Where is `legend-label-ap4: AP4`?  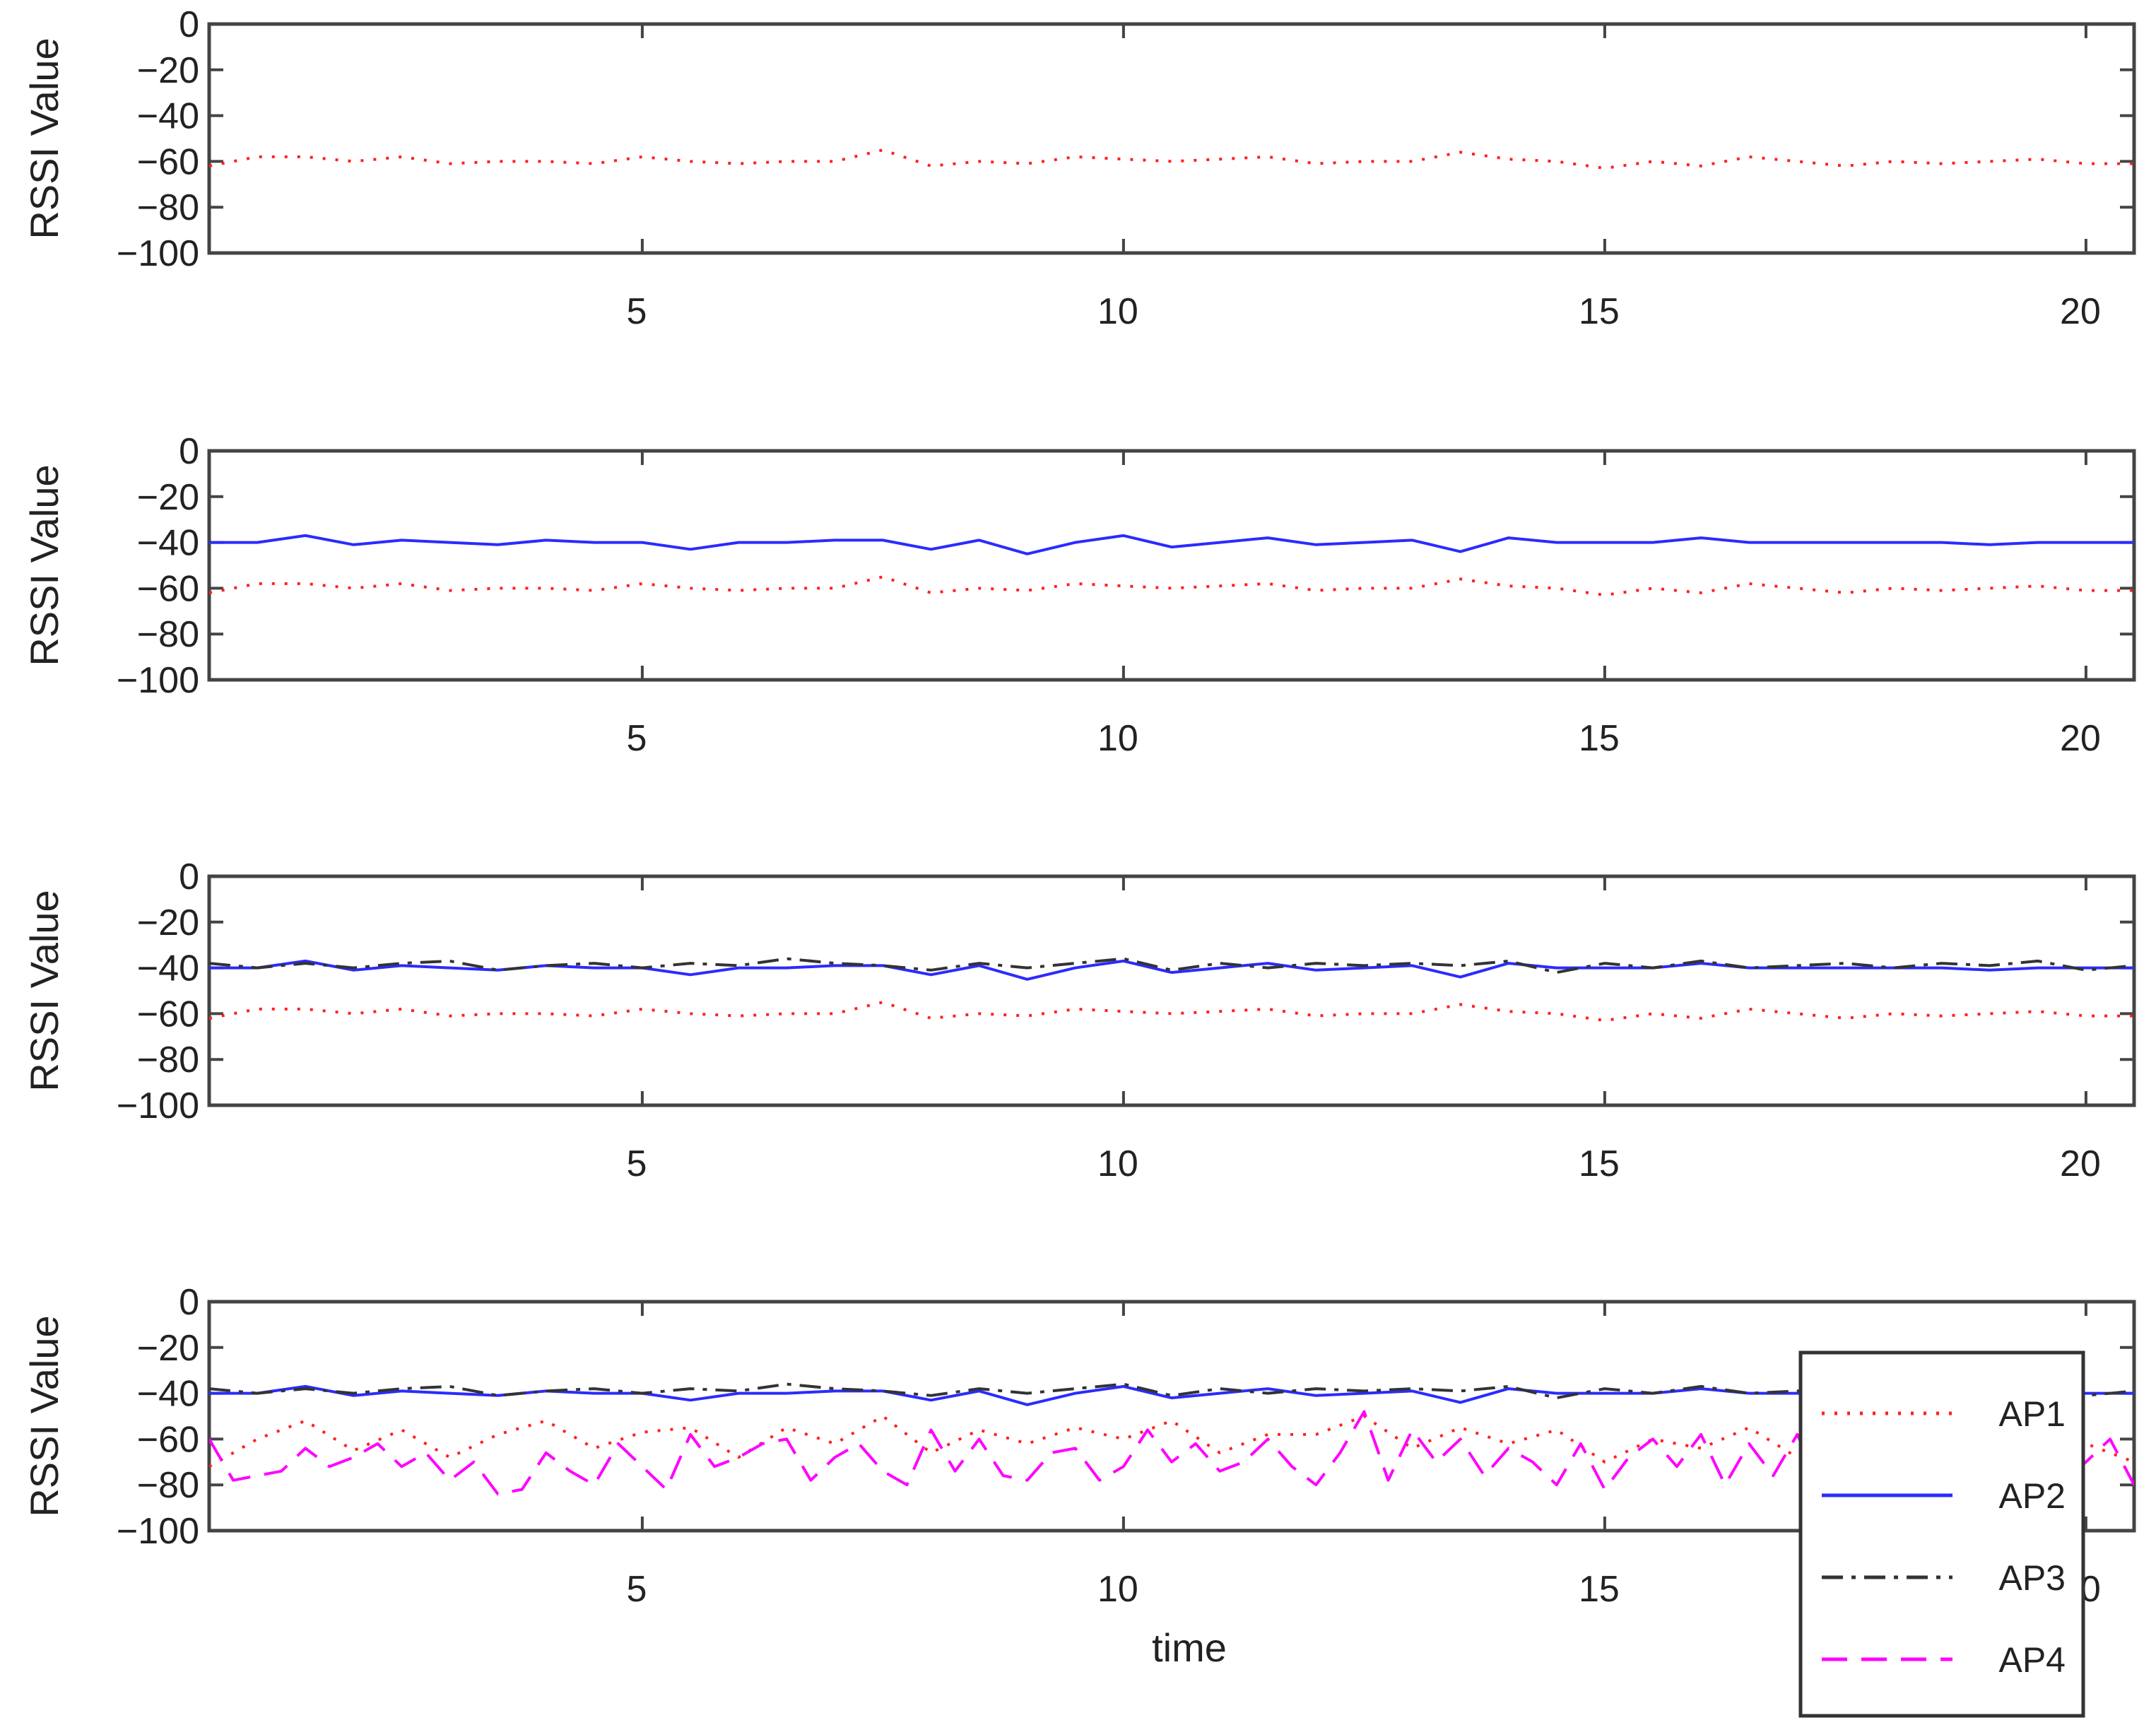 legend-label-ap4: AP4 is located at coordinates (2032, 1660).